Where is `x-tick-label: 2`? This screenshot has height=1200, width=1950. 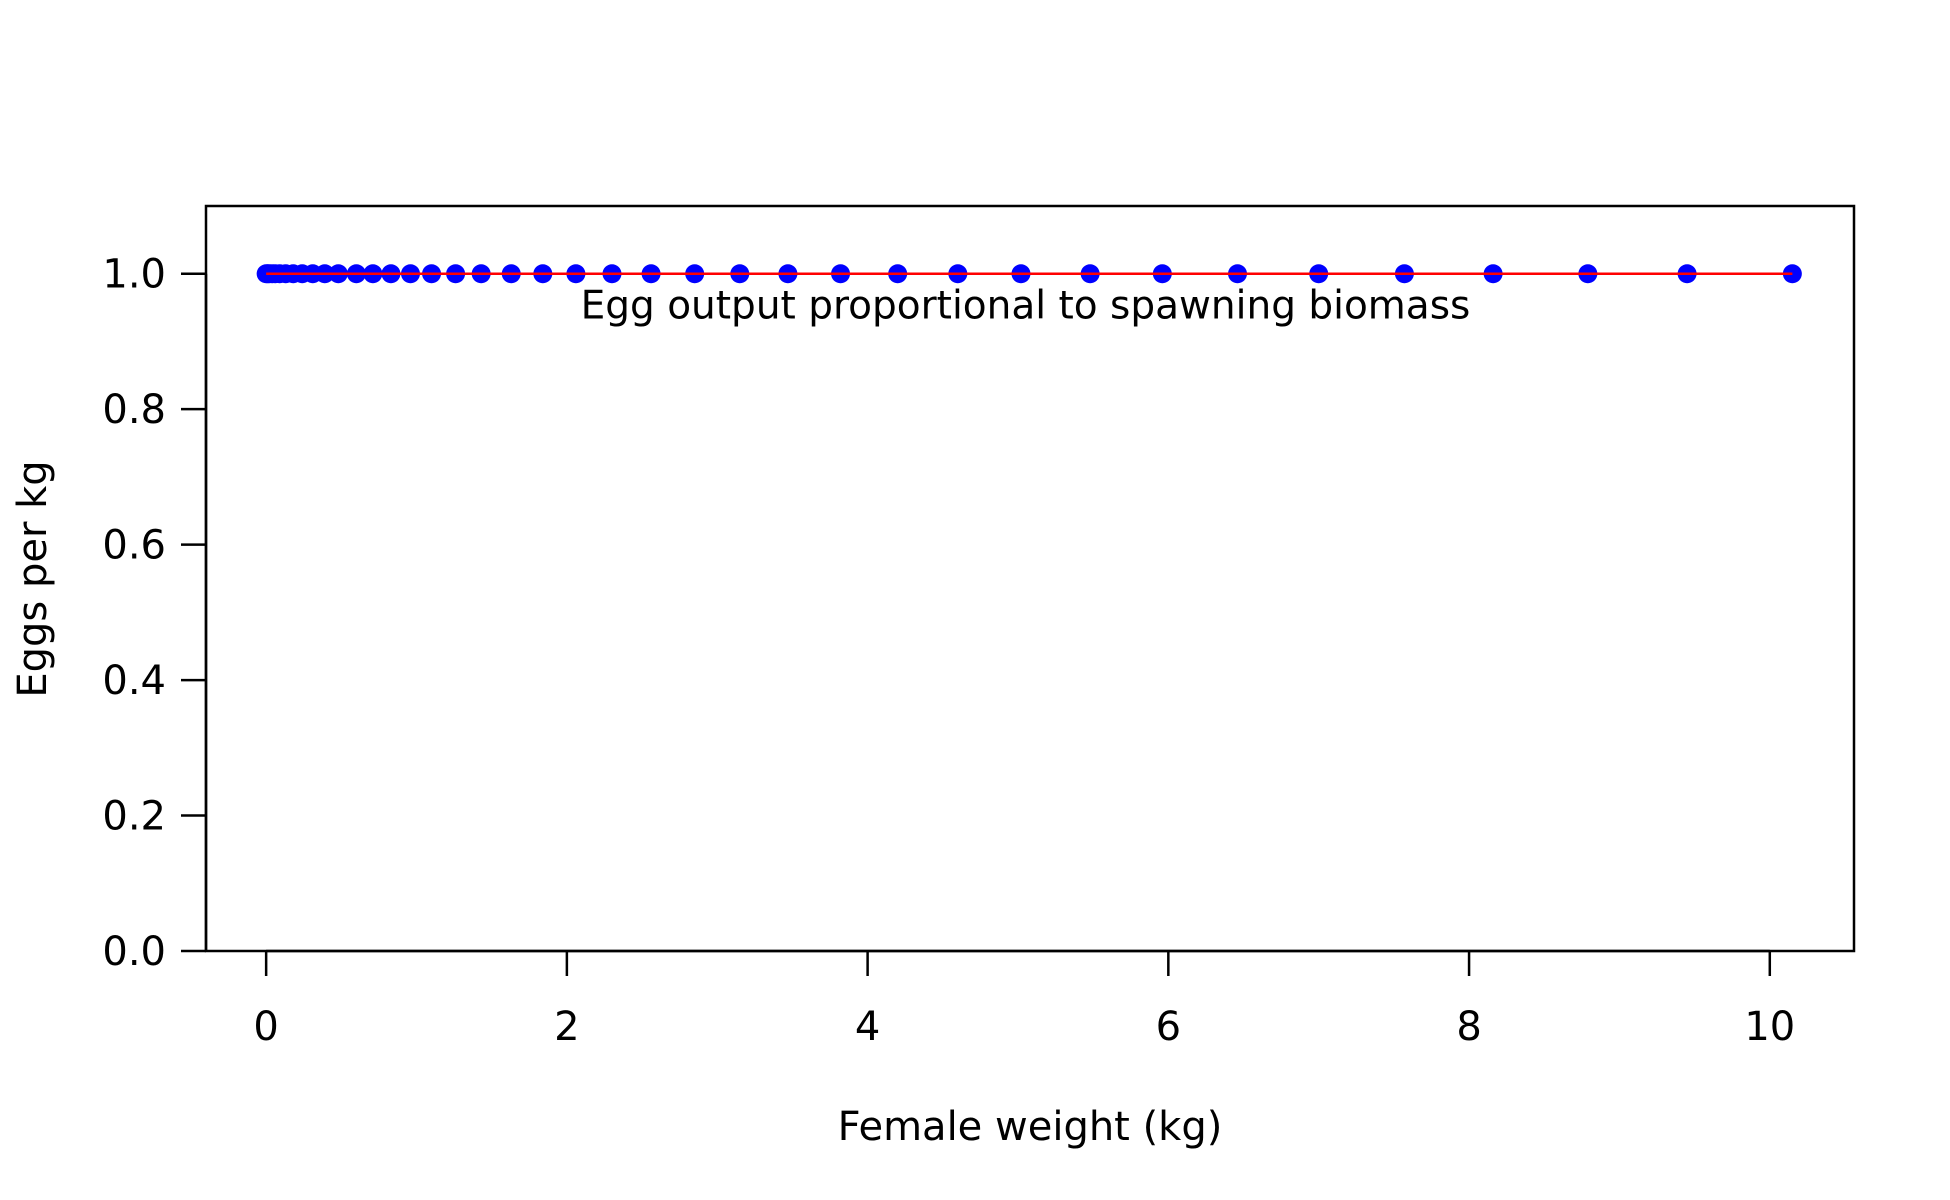
x-tick-label: 2 is located at coordinates (566, 1027).